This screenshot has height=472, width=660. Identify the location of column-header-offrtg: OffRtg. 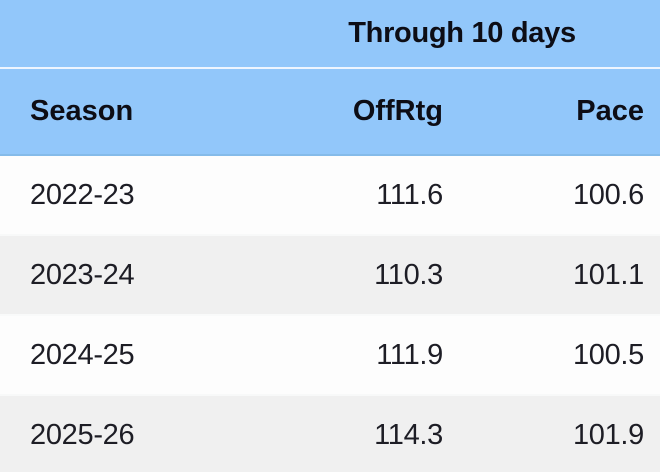
(345, 111).